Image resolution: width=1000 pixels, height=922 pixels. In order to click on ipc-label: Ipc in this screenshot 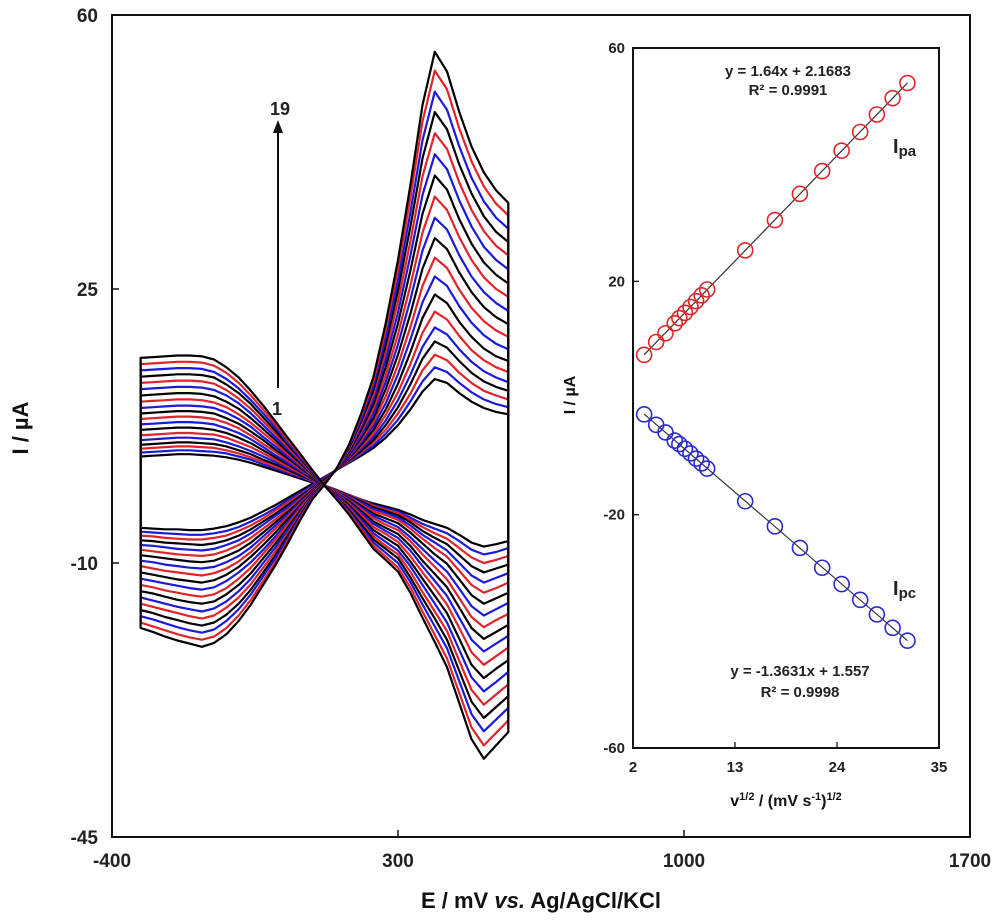, I will do `click(904, 590)`.